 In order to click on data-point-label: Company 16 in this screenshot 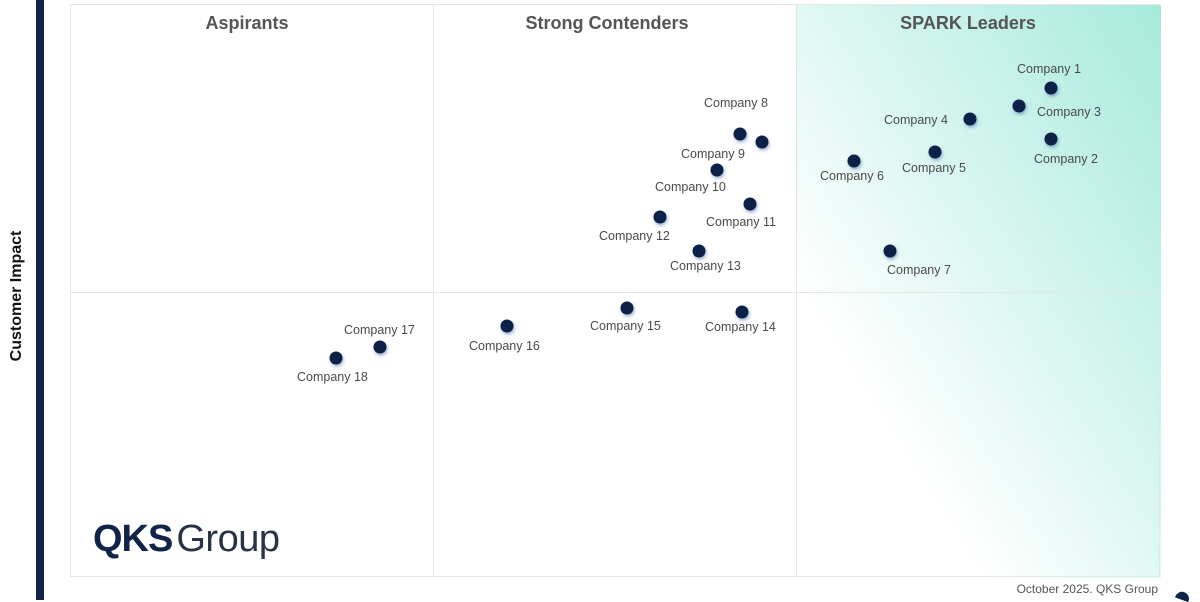, I will do `click(504, 346)`.